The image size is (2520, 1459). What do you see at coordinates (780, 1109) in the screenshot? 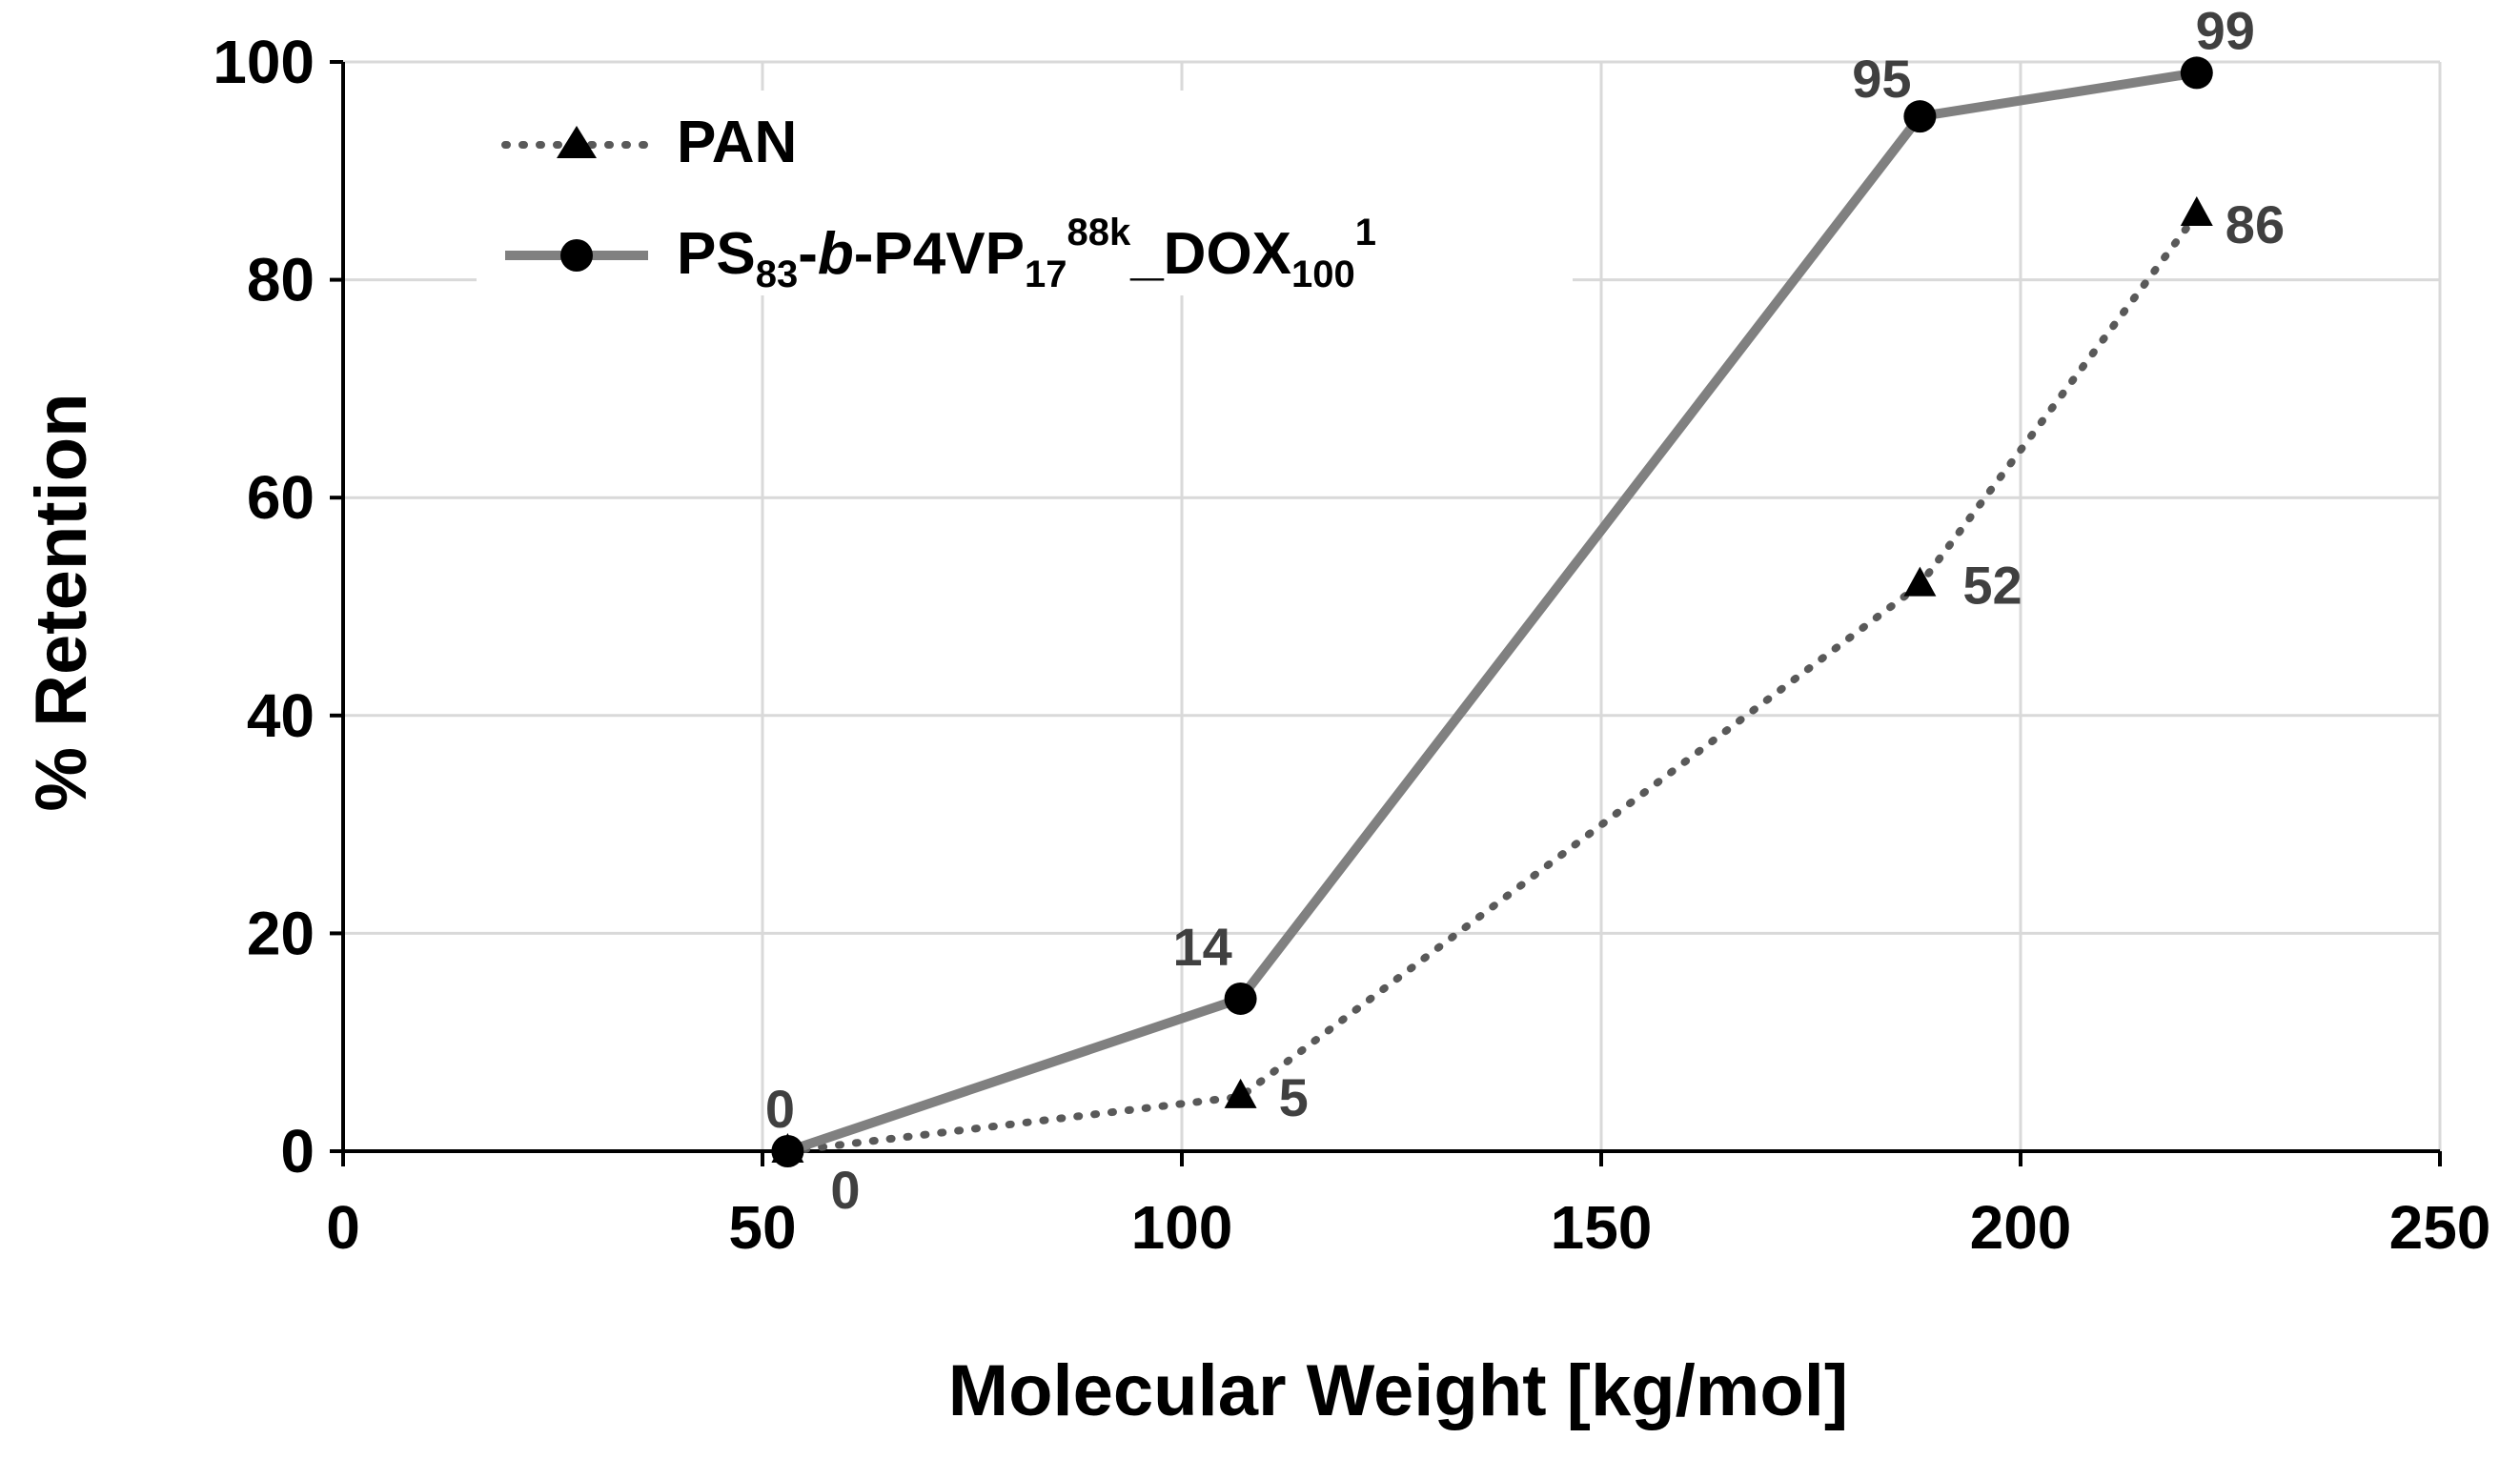
I see `ps-data-label: 0` at bounding box center [780, 1109].